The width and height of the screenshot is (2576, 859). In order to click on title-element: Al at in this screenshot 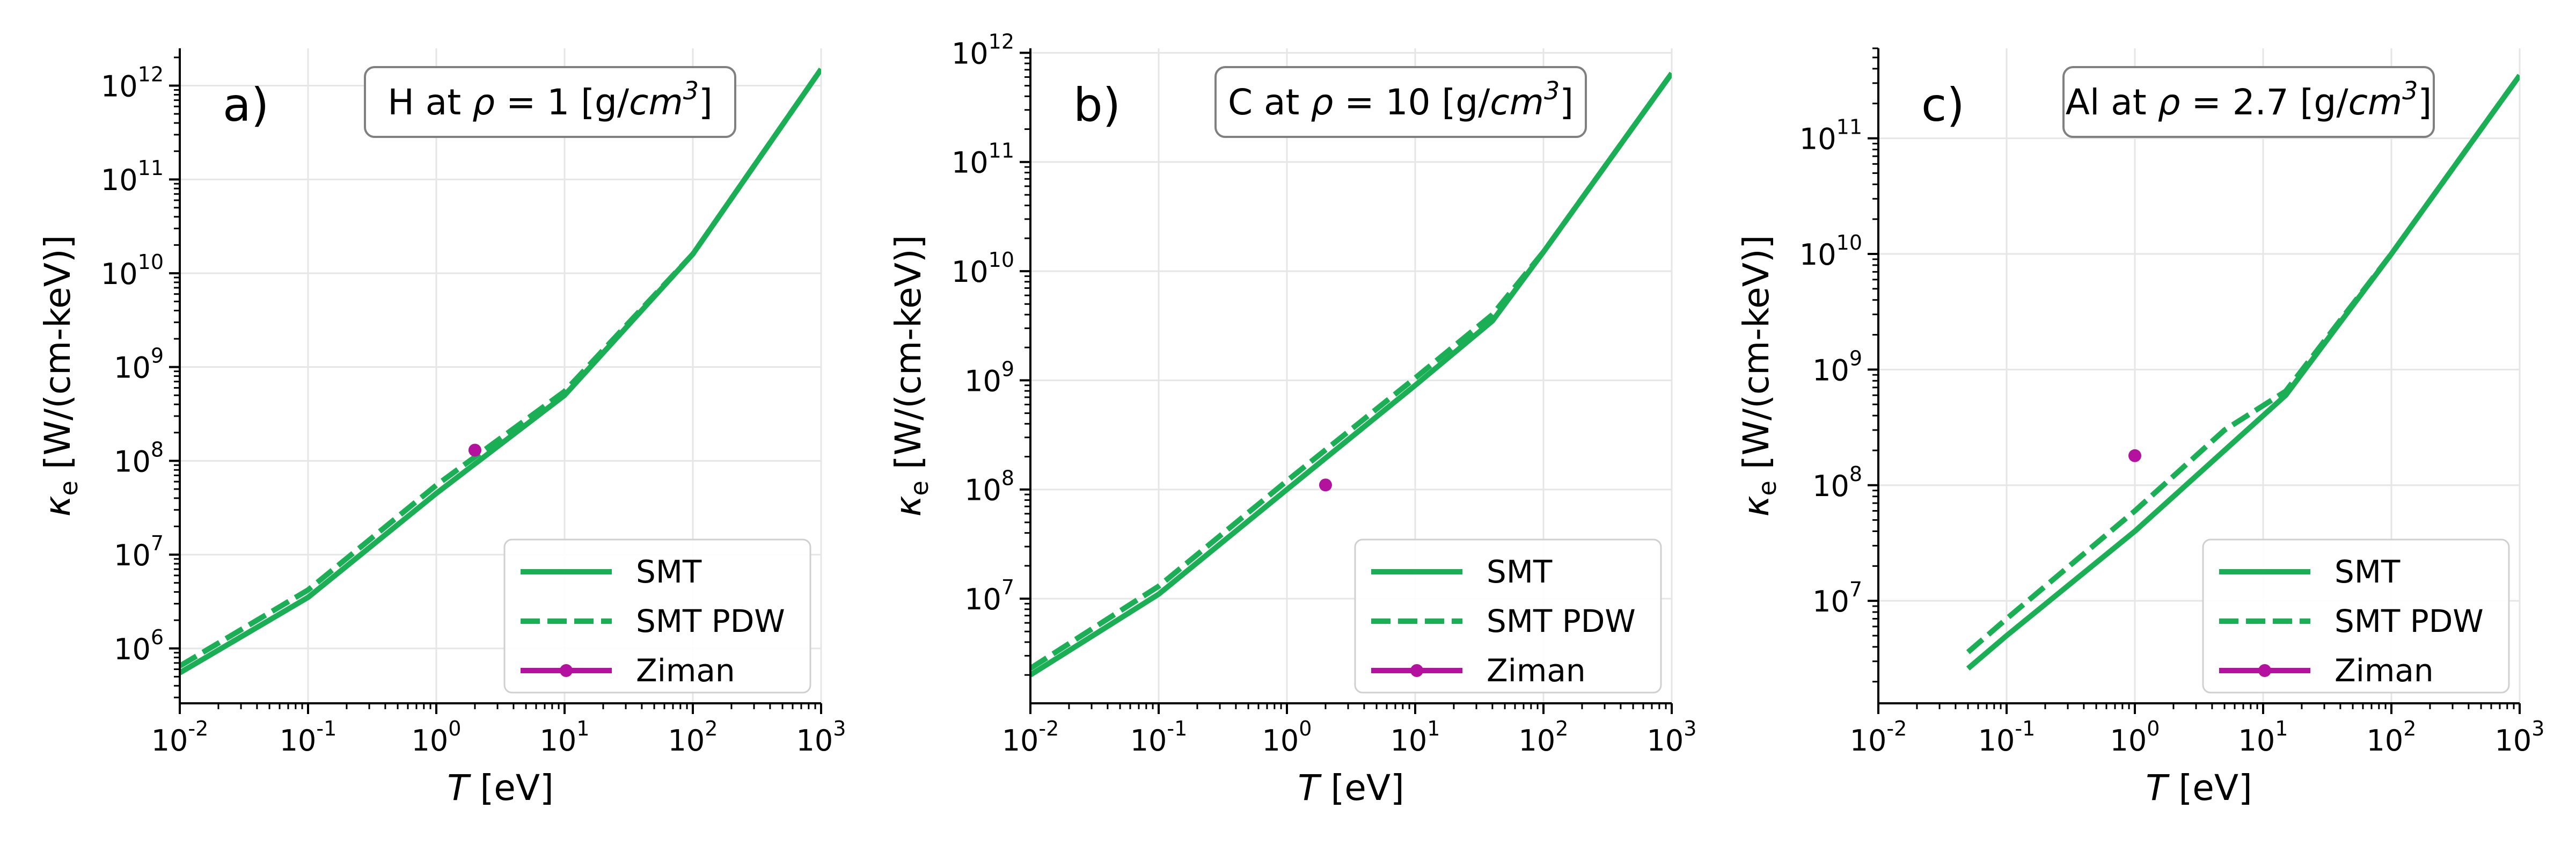, I will do `click(2112, 102)`.